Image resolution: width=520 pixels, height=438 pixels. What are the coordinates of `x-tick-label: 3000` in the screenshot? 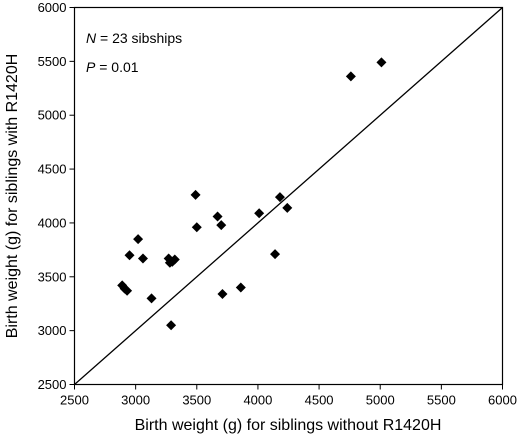 It's located at (135, 400).